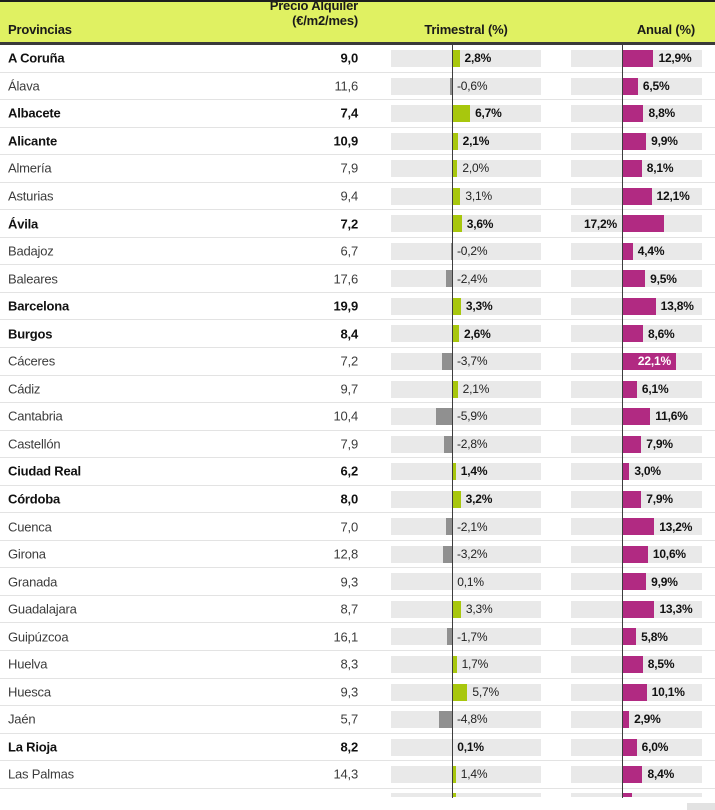 Image resolution: width=715 pixels, height=810 pixels. What do you see at coordinates (38, 637) in the screenshot?
I see `province-name: Guipúzcoa` at bounding box center [38, 637].